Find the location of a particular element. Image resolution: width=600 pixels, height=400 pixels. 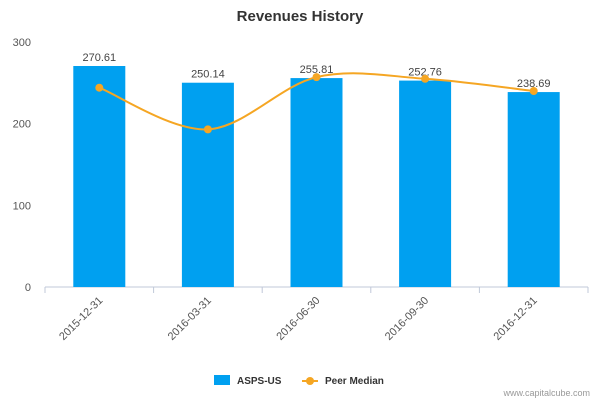

legend-swatch-peer-dot is located at coordinates (310, 381).